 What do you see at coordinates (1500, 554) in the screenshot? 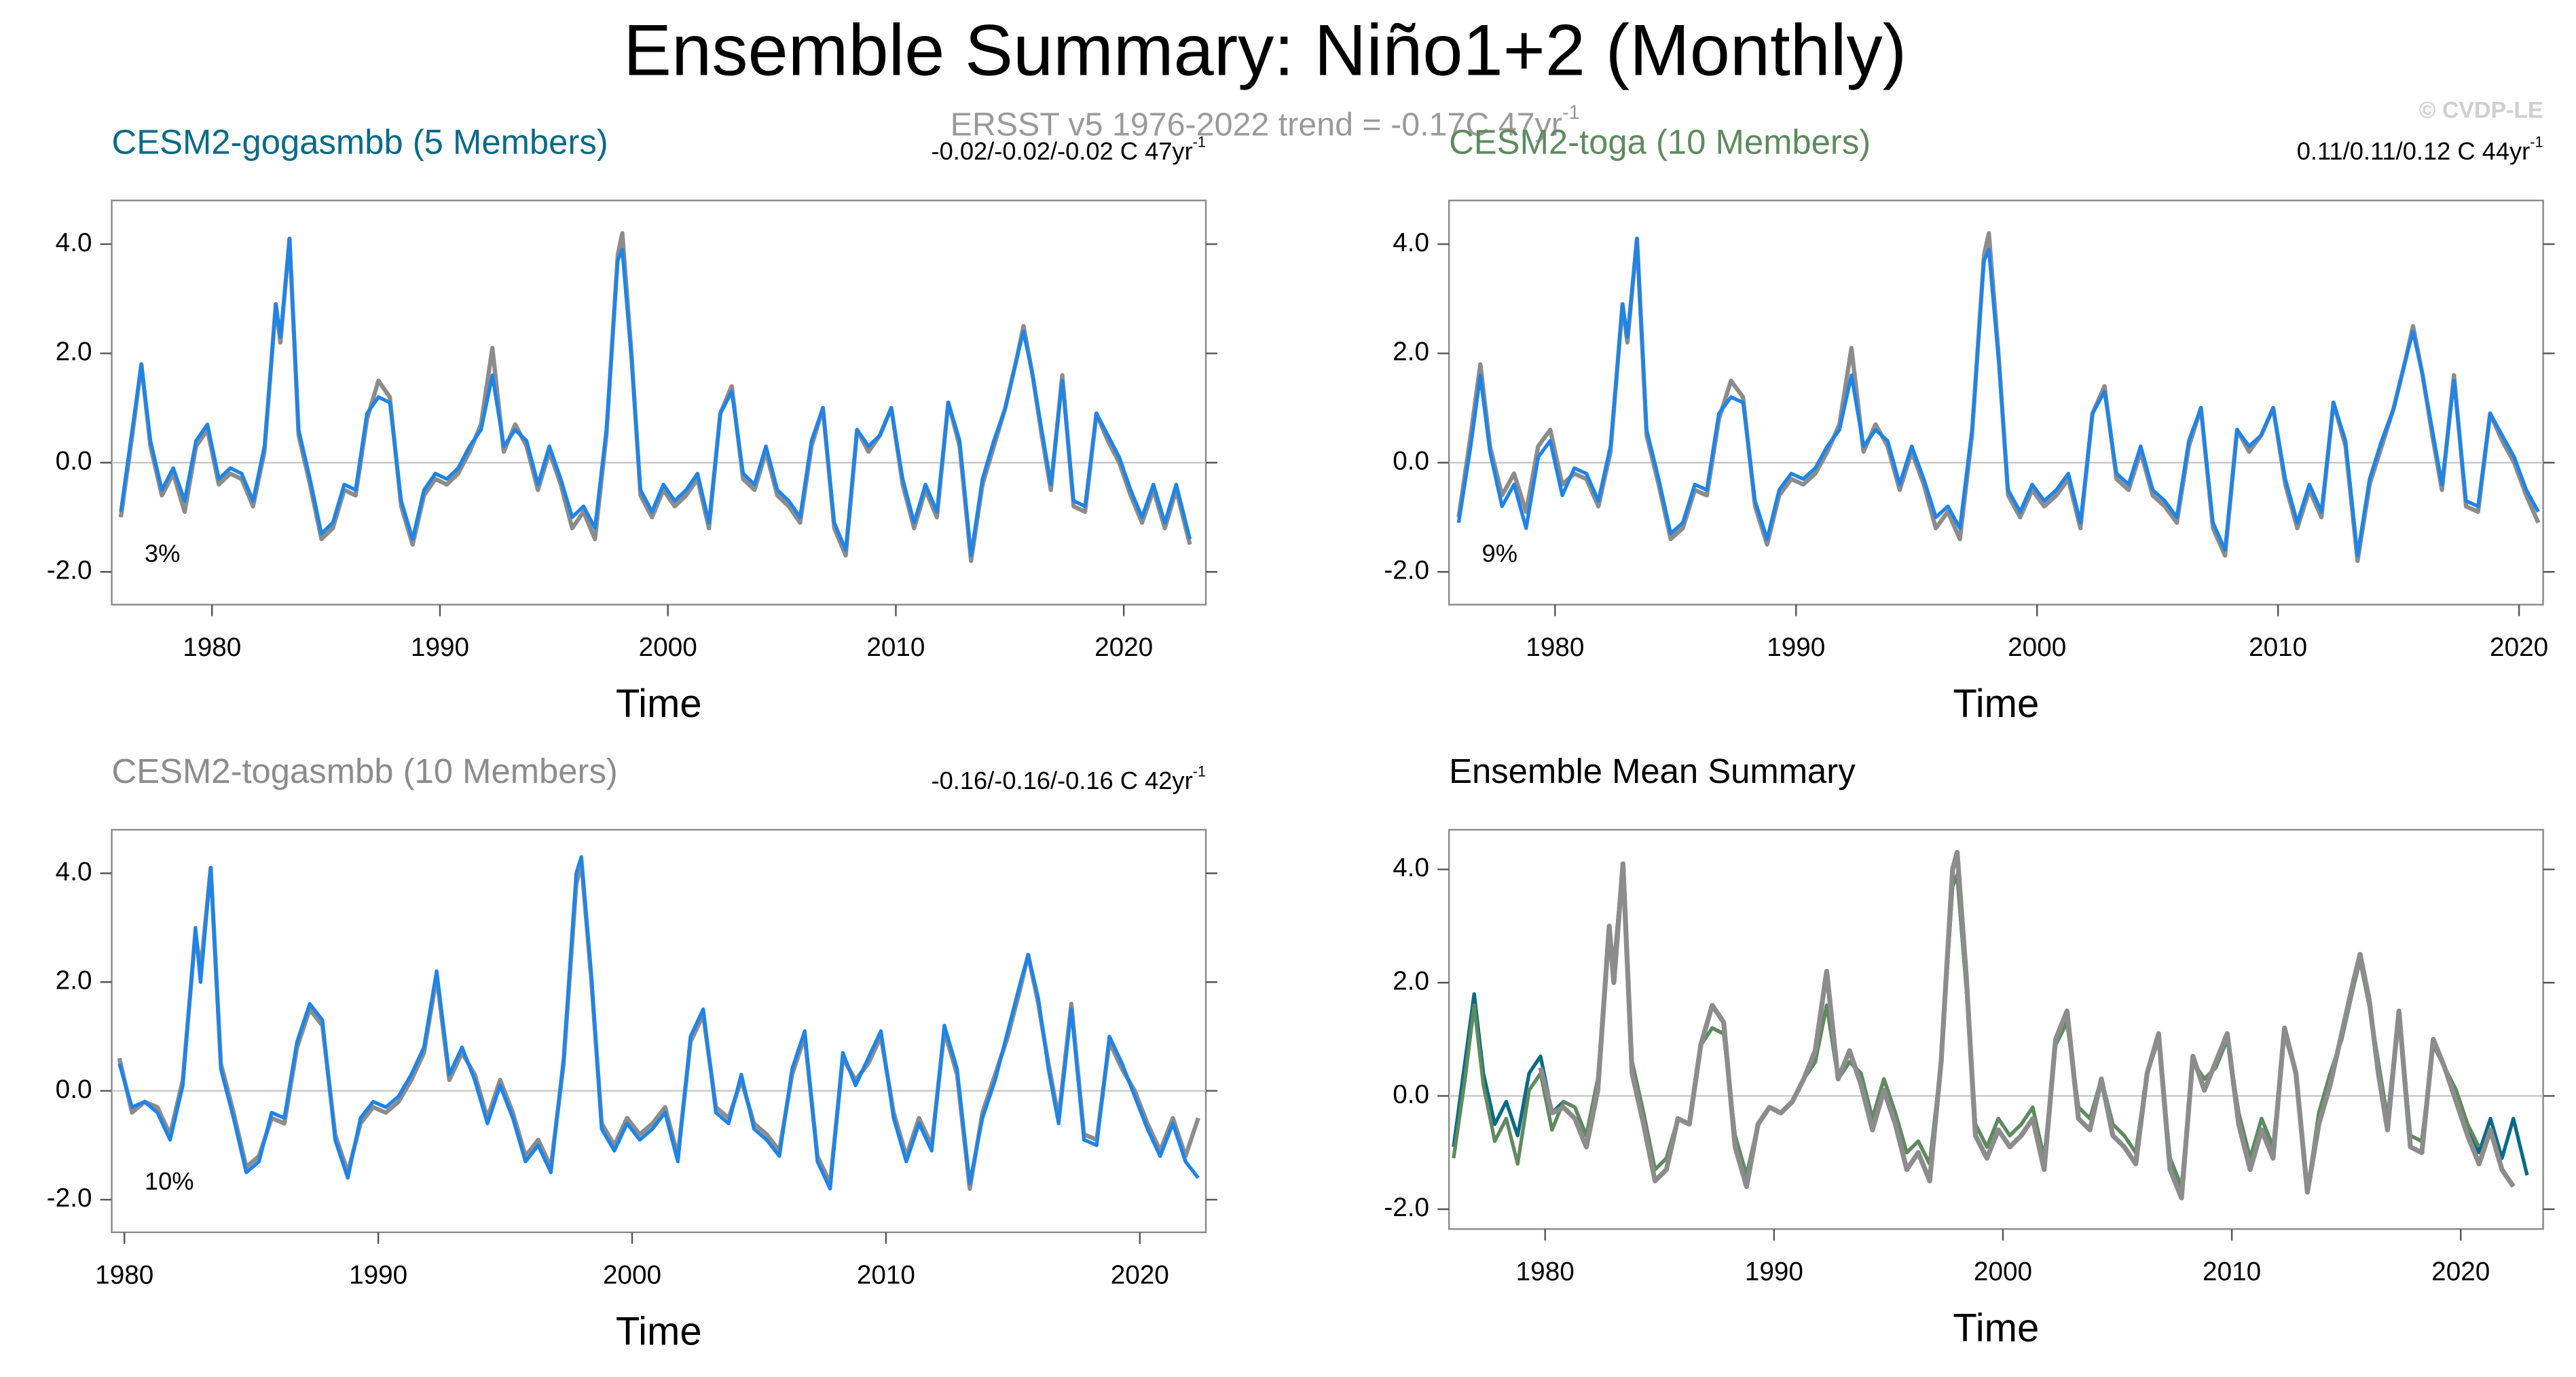
I see `annotation: 9%` at bounding box center [1500, 554].